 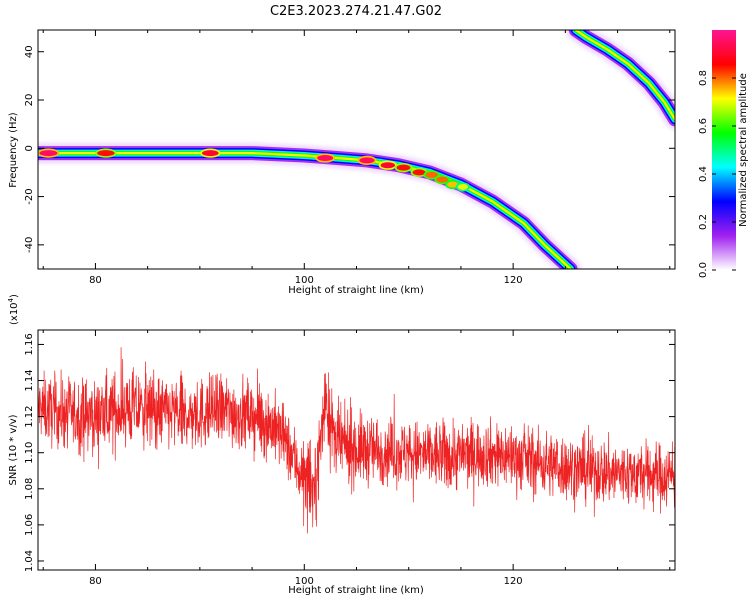 What do you see at coordinates (95, 280) in the screenshot?
I see `spectrogram-x-tick-label: 80` at bounding box center [95, 280].